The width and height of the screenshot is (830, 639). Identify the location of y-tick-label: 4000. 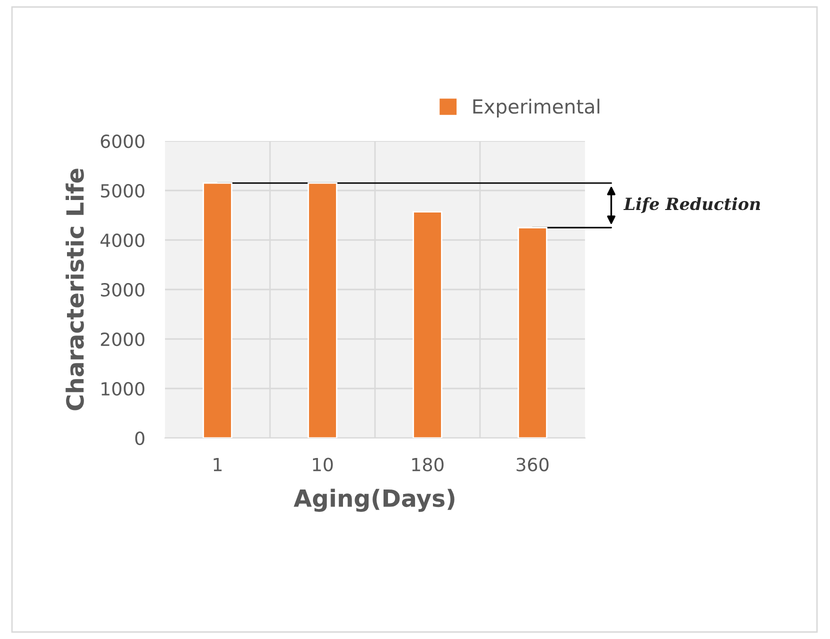
(122, 240).